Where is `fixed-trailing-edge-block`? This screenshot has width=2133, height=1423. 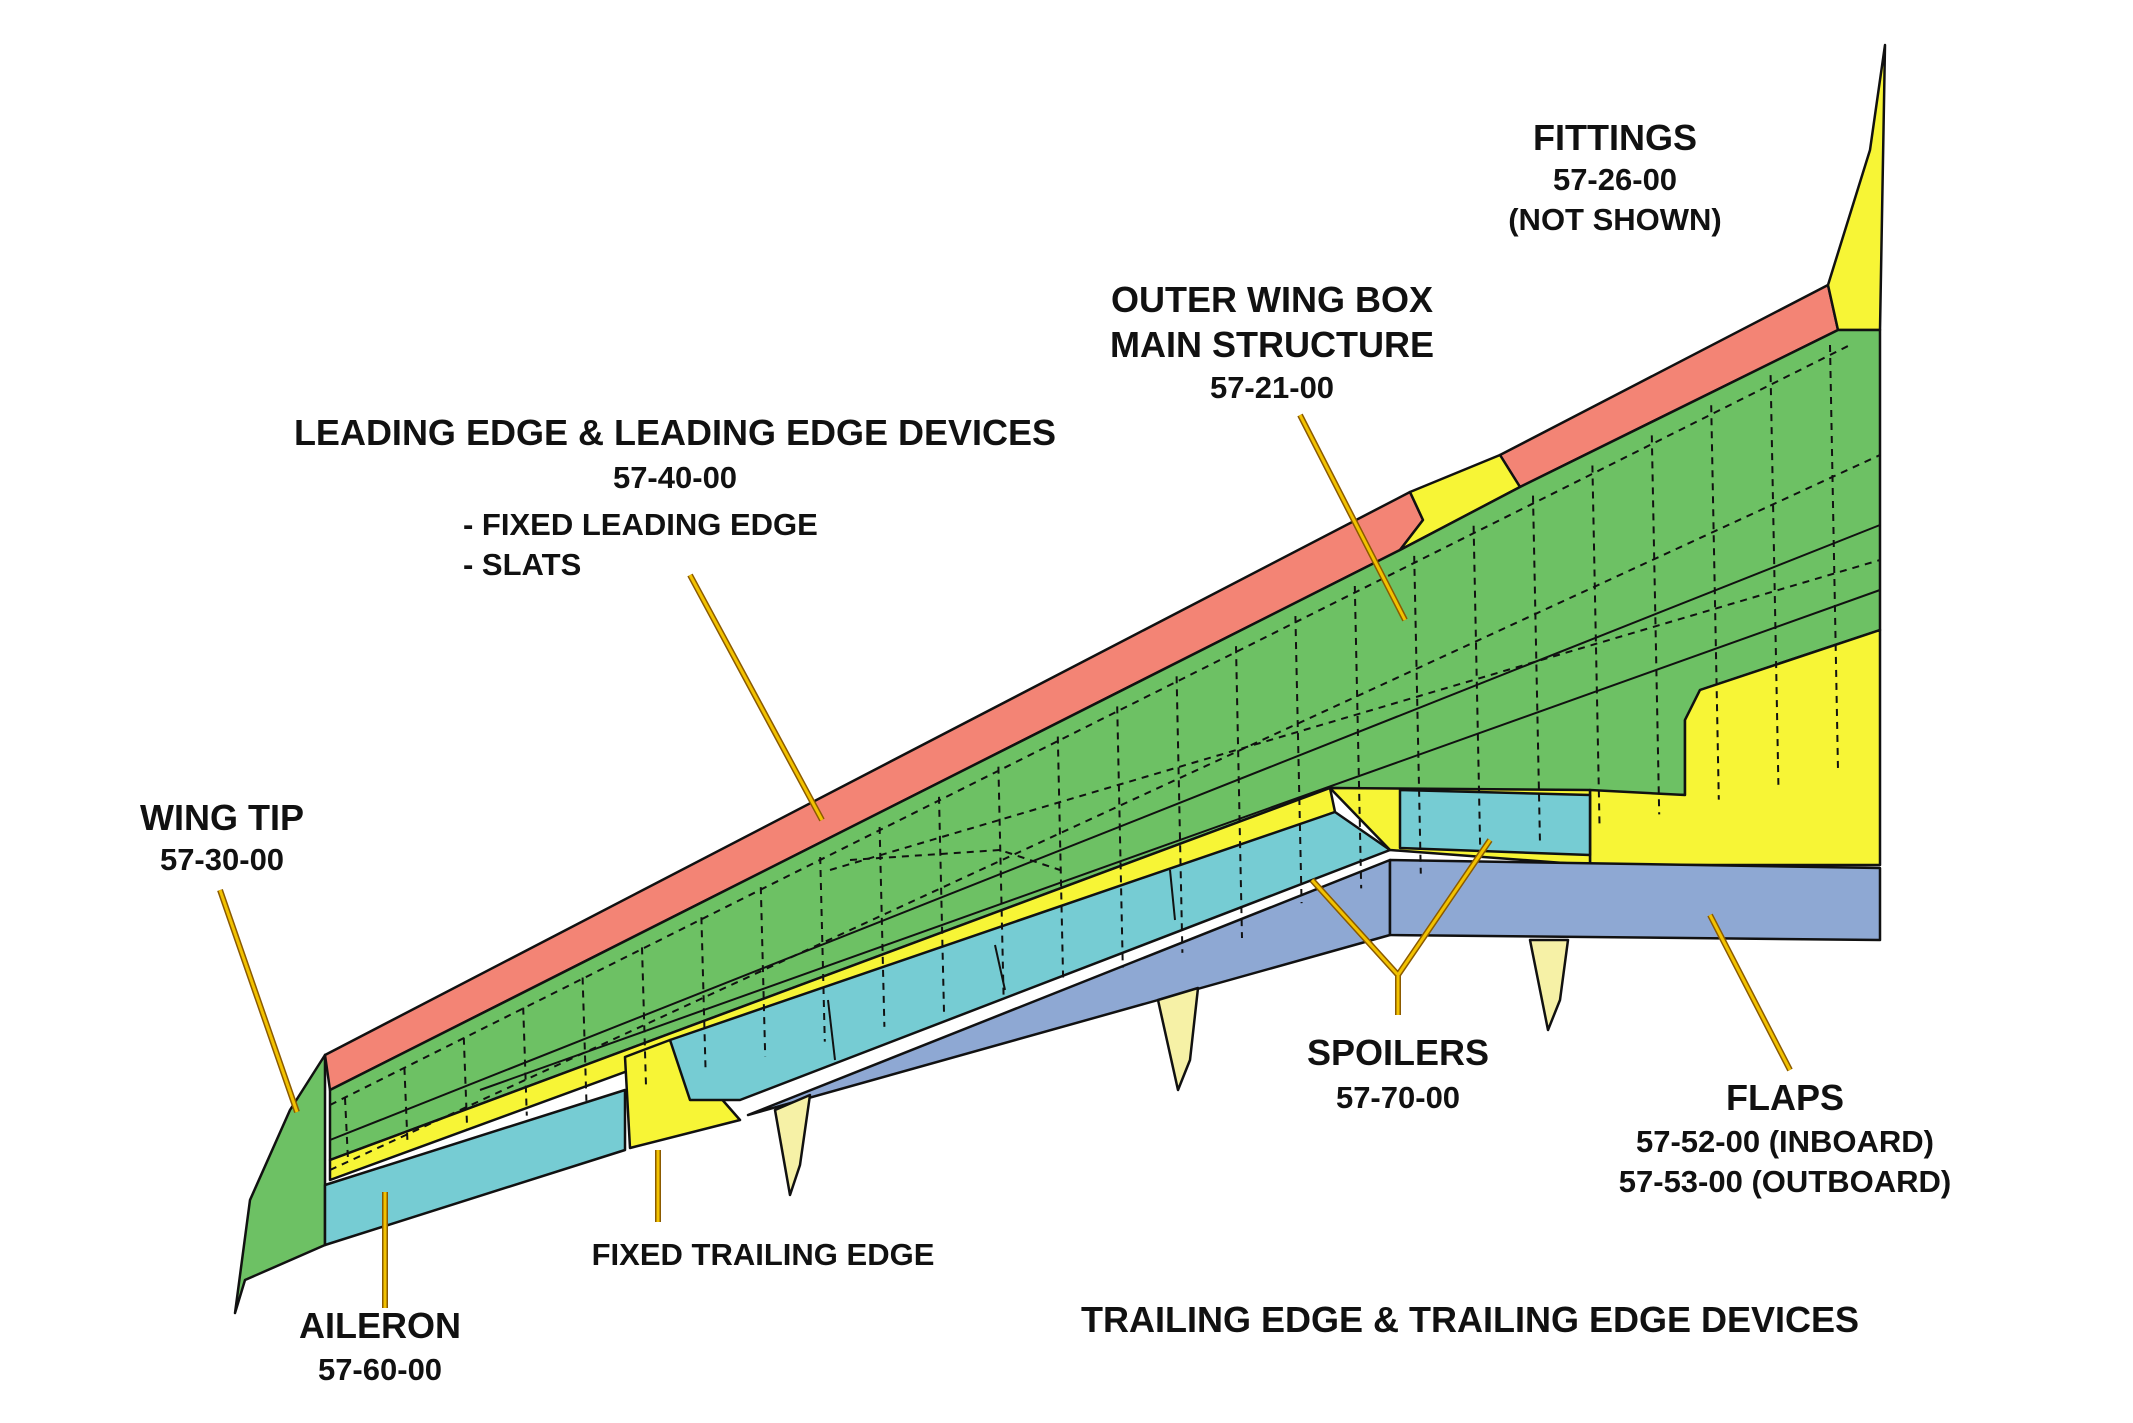
fixed-trailing-edge-block is located at coordinates (682, 1094).